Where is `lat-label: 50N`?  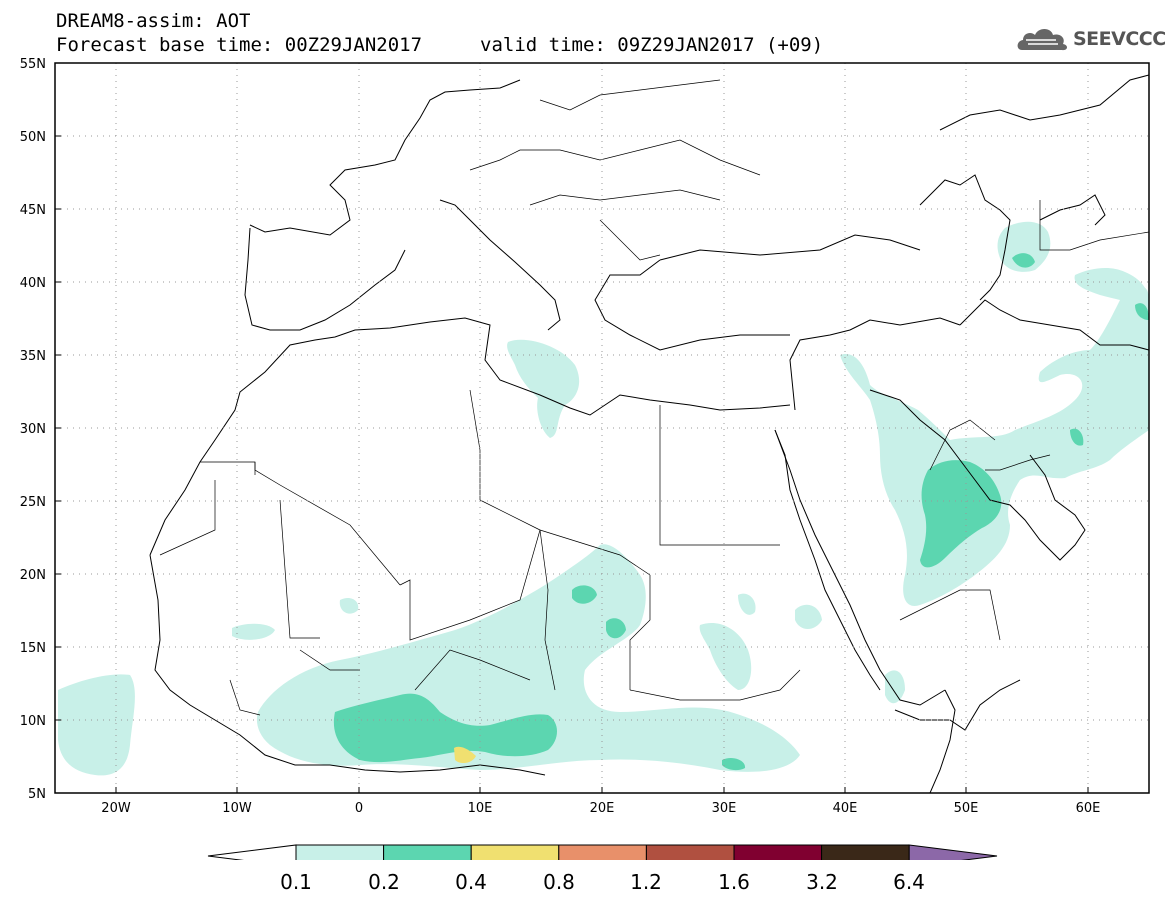 lat-label: 50N is located at coordinates (33, 137).